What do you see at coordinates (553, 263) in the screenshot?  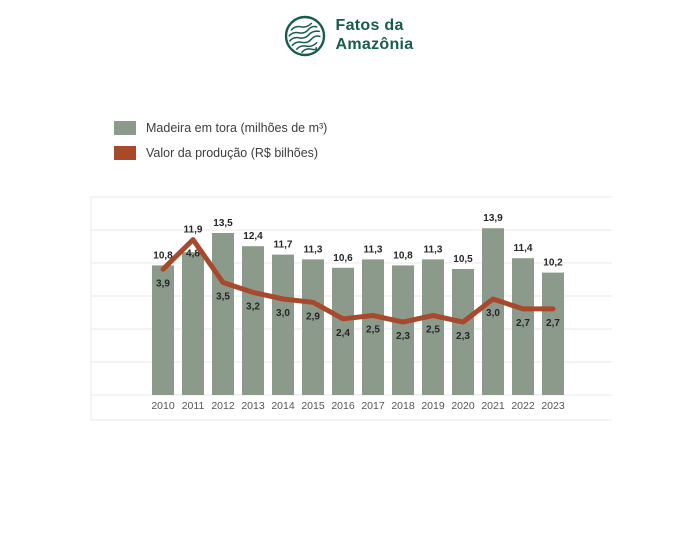 I see `bar-label-2023: 10,2` at bounding box center [553, 263].